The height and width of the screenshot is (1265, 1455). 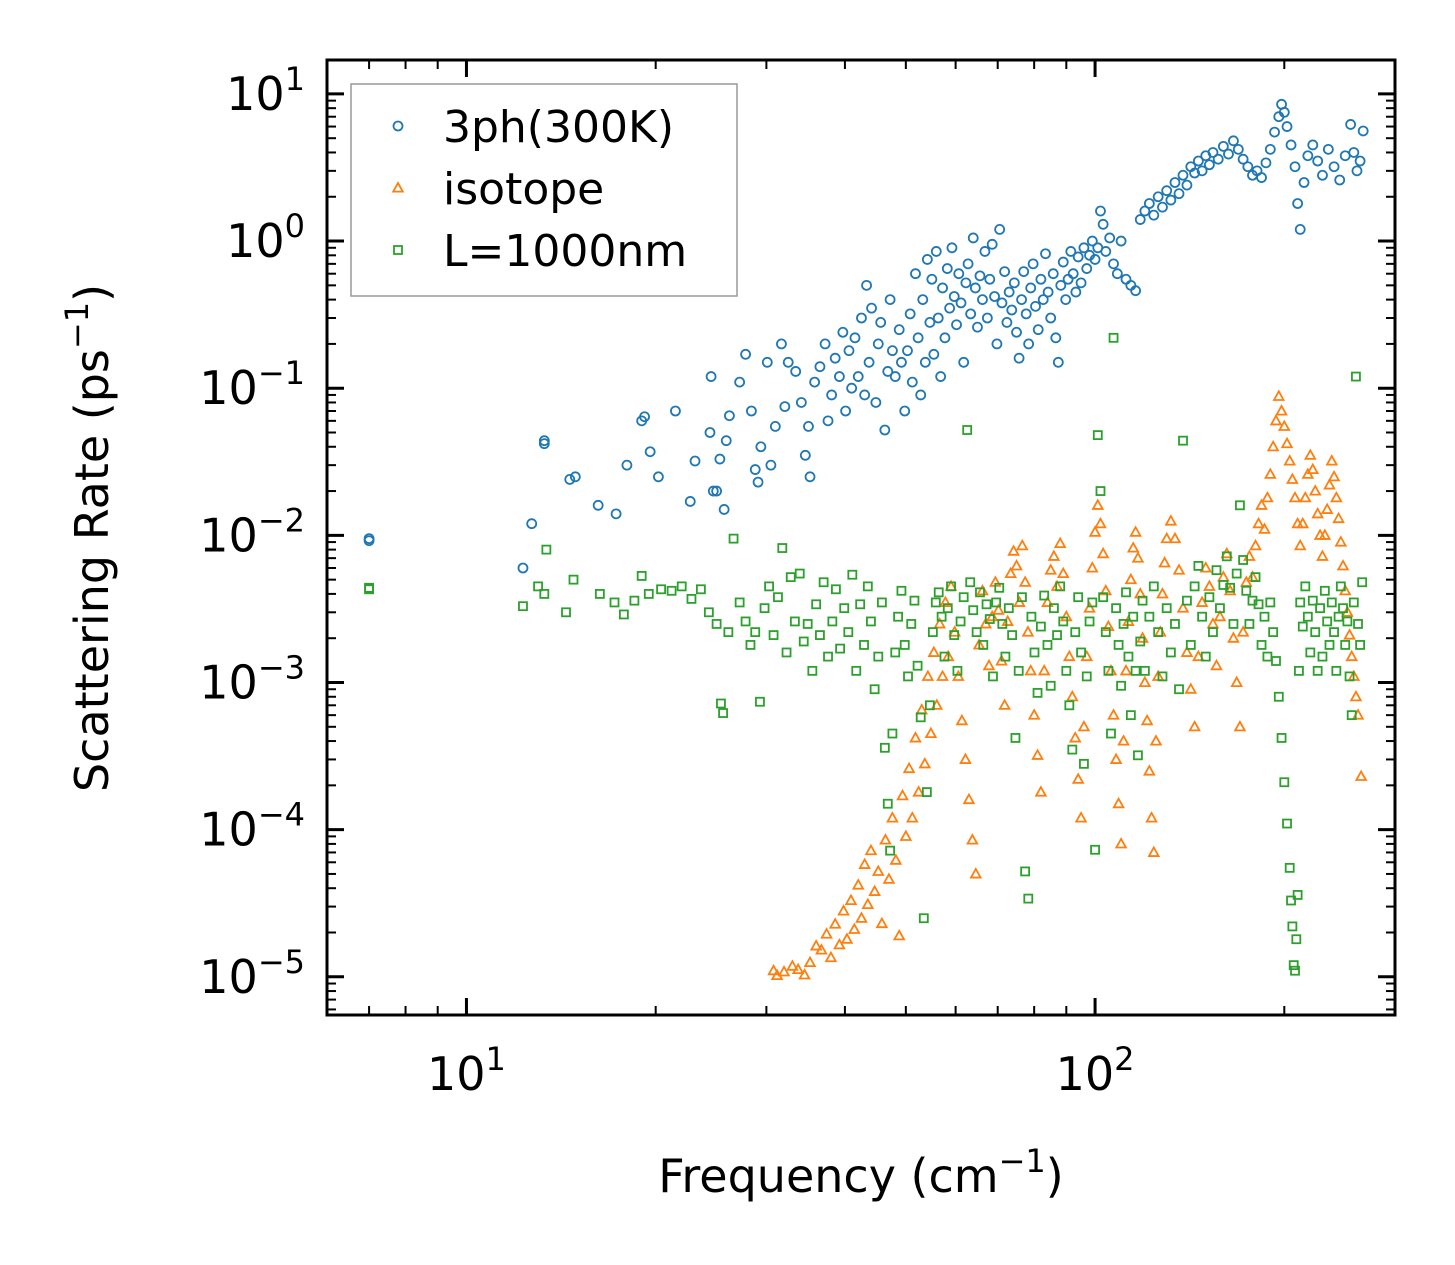 What do you see at coordinates (252, 973) in the screenshot?
I see `y-tick-label: 10−5` at bounding box center [252, 973].